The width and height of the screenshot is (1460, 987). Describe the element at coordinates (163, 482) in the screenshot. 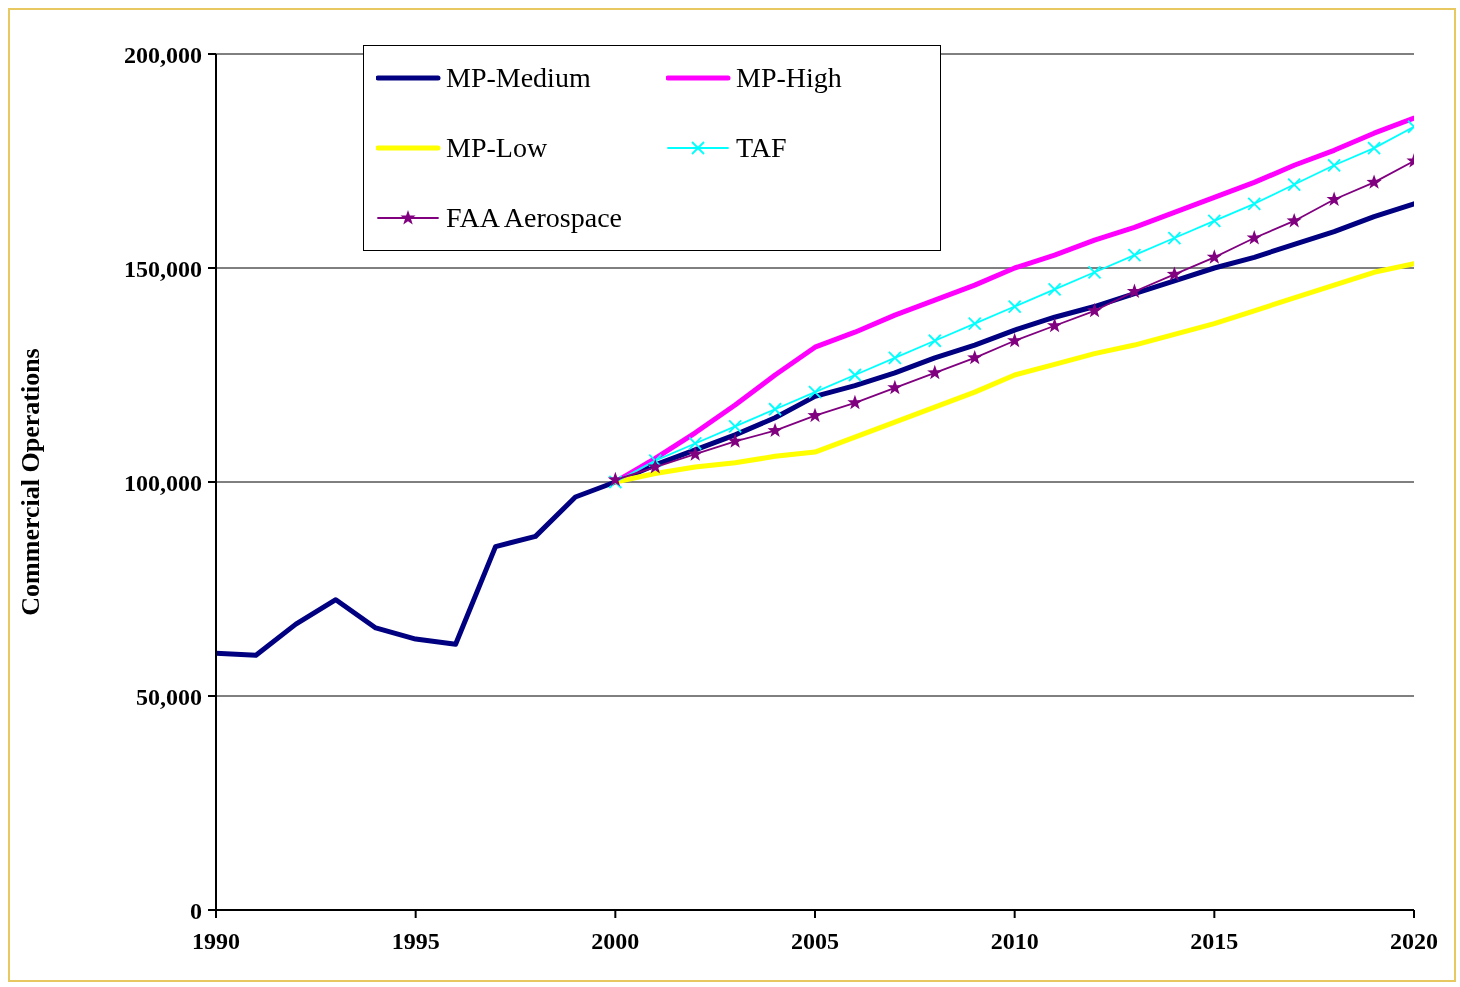

I see `y-tick-label: 100,000` at that location.